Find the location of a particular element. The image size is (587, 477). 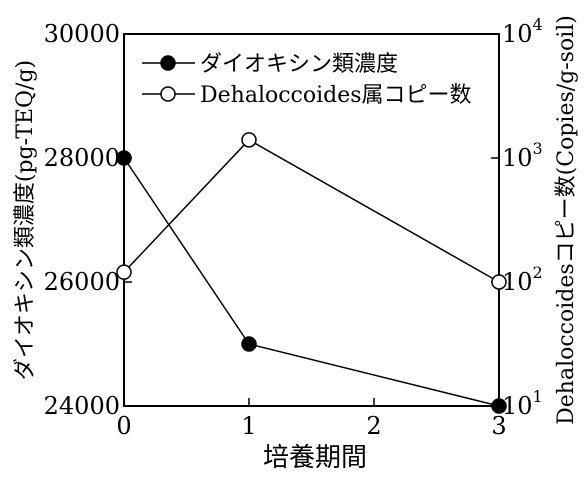

right-tick-label: 10¹ is located at coordinates (522, 403).